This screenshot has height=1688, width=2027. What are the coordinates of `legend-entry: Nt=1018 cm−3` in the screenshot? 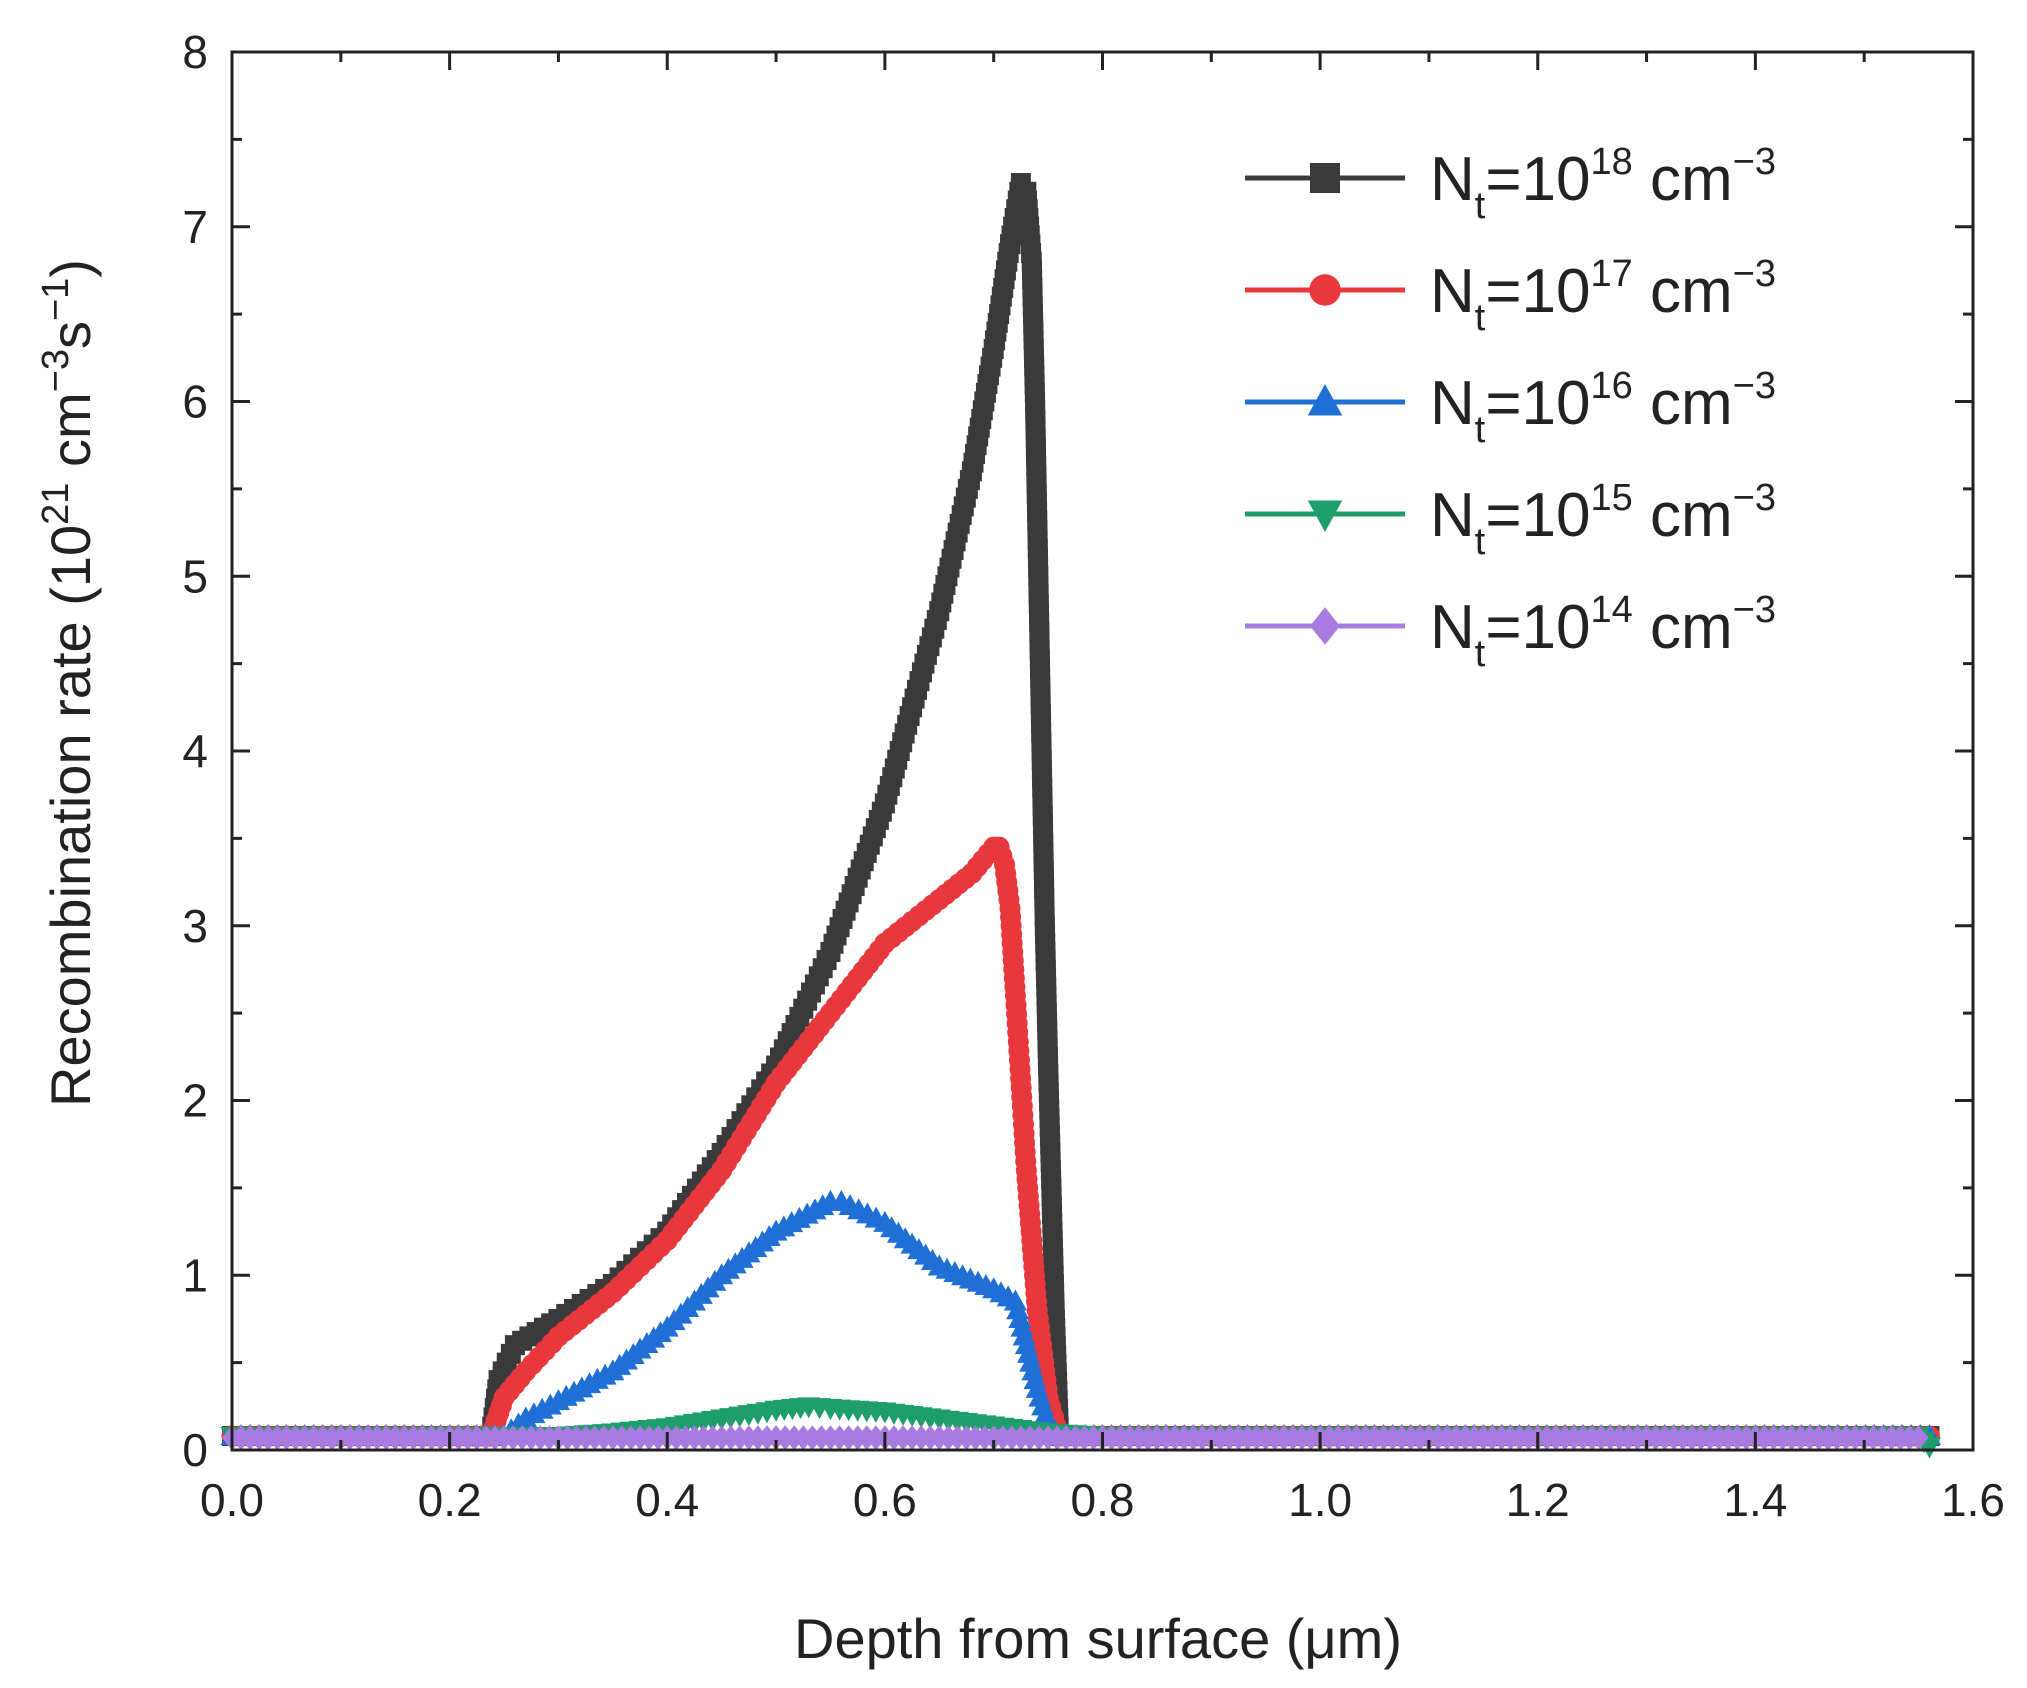 It's located at (1510, 184).